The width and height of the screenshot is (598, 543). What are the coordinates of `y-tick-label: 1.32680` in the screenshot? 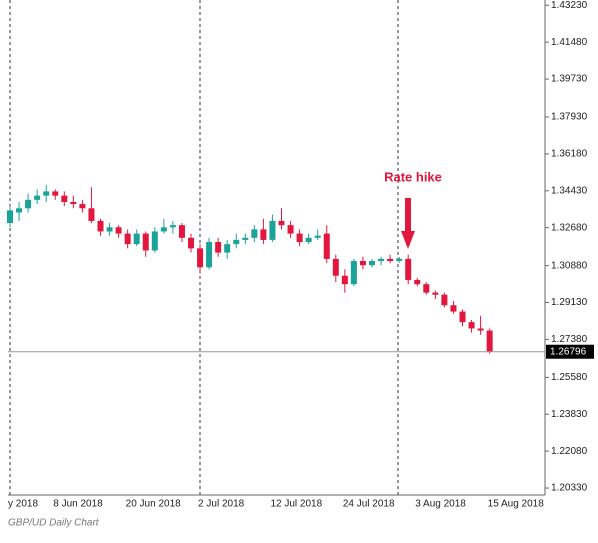 It's located at (569, 227).